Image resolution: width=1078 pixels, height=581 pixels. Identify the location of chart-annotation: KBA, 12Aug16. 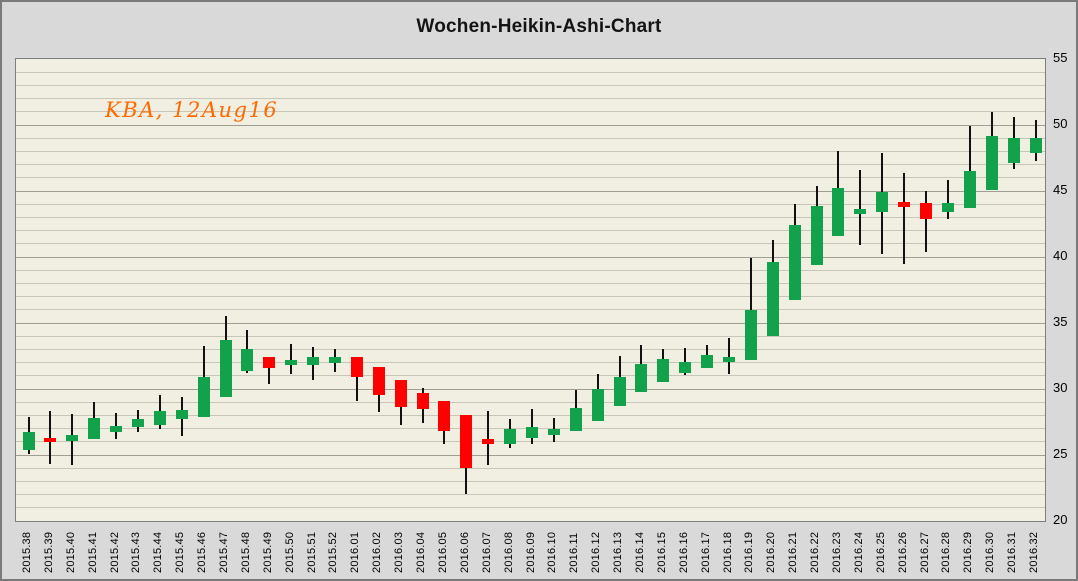
(192, 110).